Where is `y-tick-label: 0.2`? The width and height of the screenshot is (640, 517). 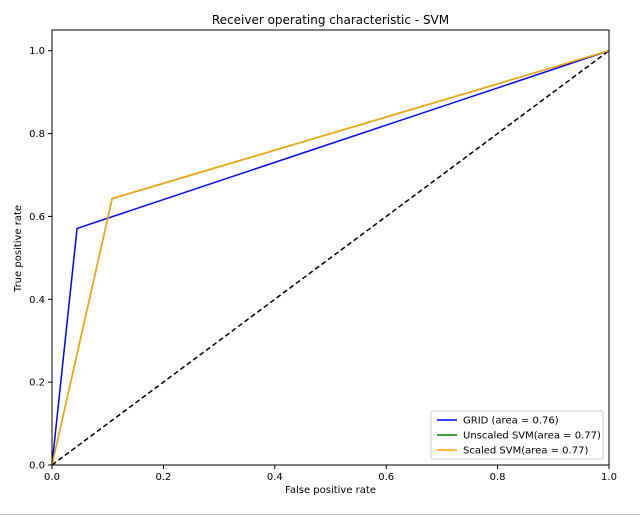 y-tick-label: 0.2 is located at coordinates (37, 383).